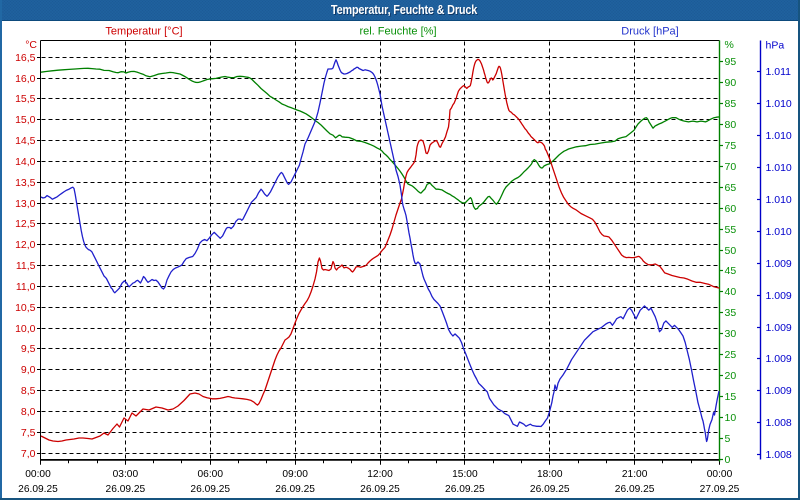 Image resolution: width=800 pixels, height=500 pixels. I want to click on svg-text: 15,5, so click(25, 99).